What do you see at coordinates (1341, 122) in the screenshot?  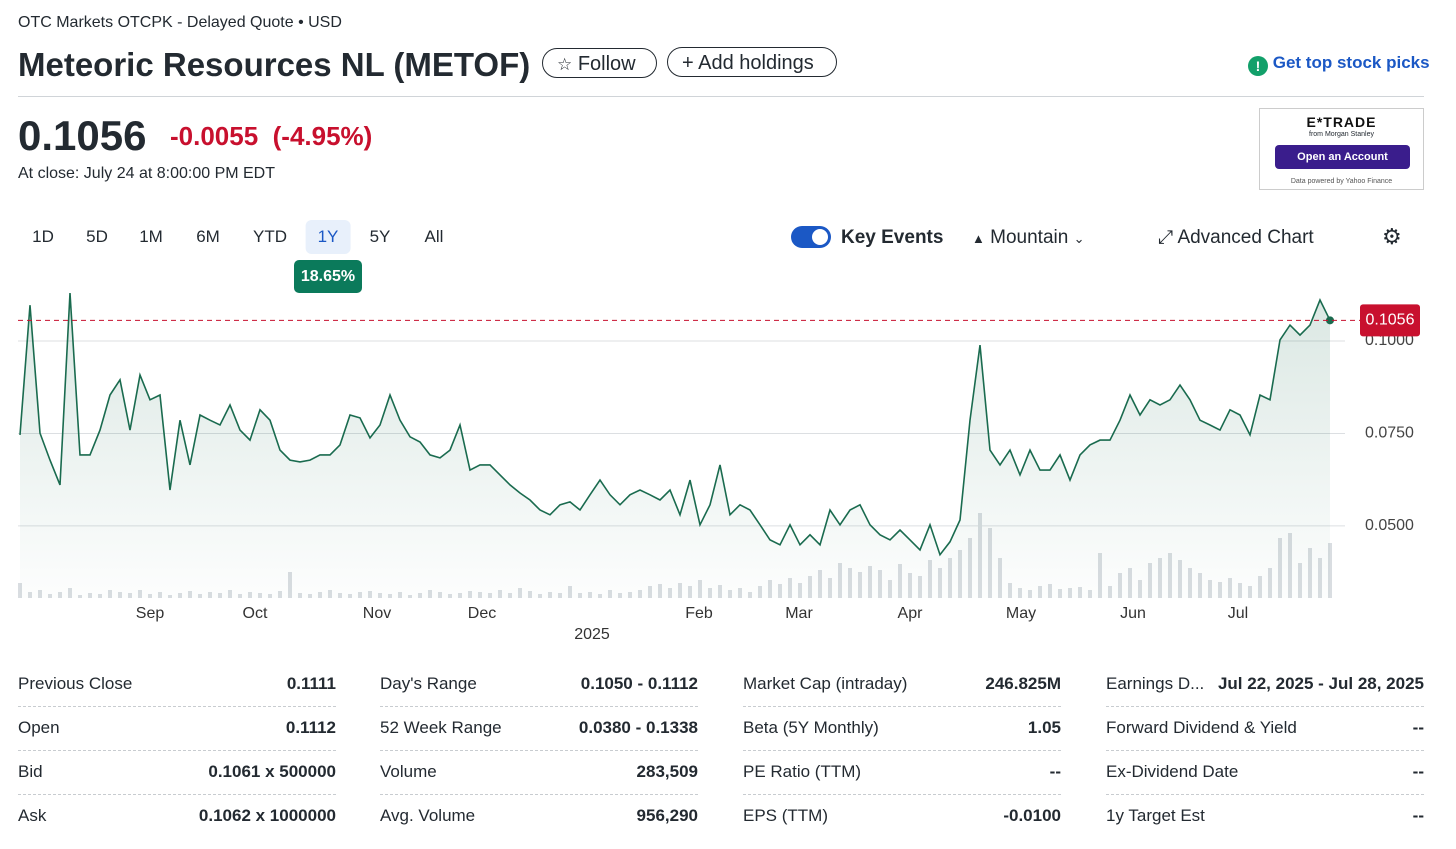 I see `ad-brand: E*TRADE` at bounding box center [1341, 122].